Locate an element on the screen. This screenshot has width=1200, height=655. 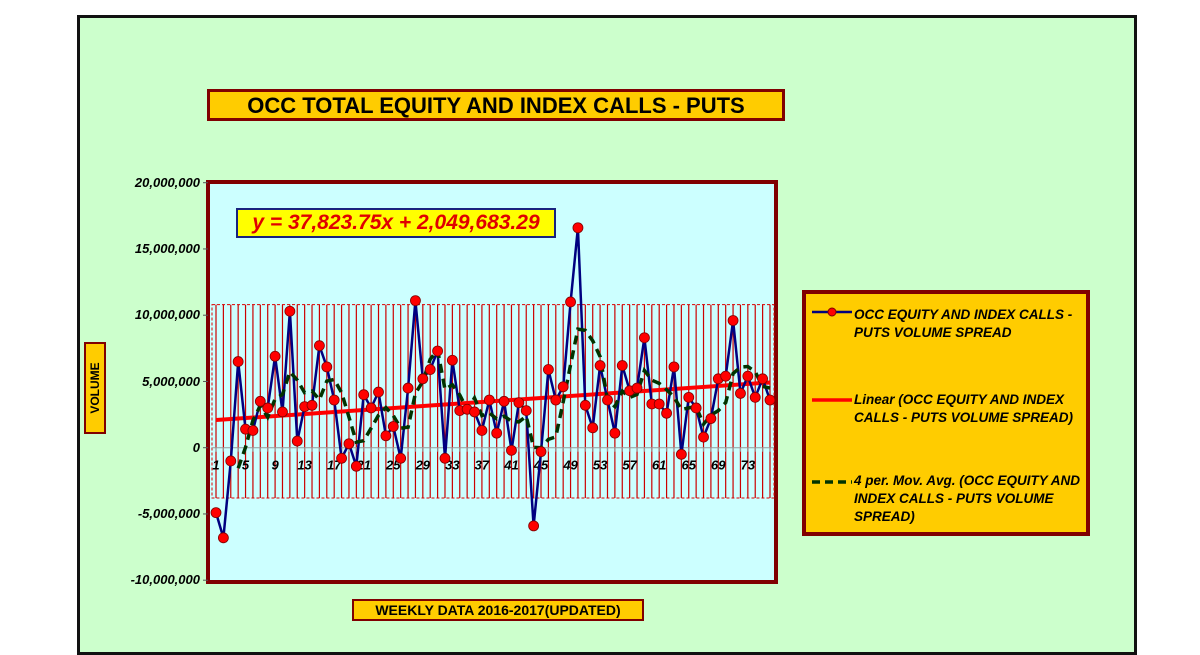
y-tick-label: -10,000,000 is located at coordinates (165, 579).